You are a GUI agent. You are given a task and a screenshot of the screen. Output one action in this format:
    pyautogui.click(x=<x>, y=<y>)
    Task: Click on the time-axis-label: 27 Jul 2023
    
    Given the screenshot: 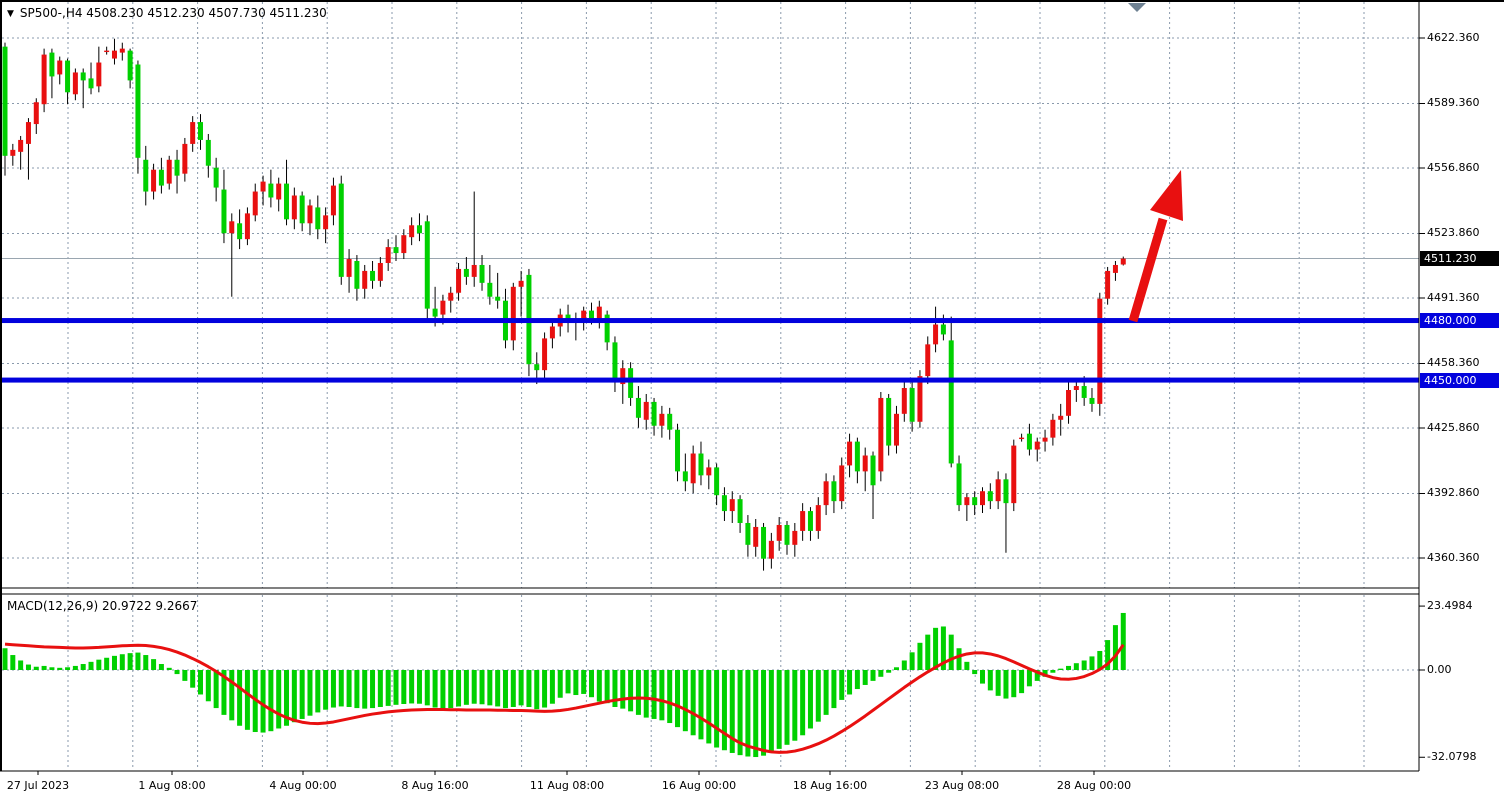 What is the action you would take?
    pyautogui.click(x=38, y=785)
    